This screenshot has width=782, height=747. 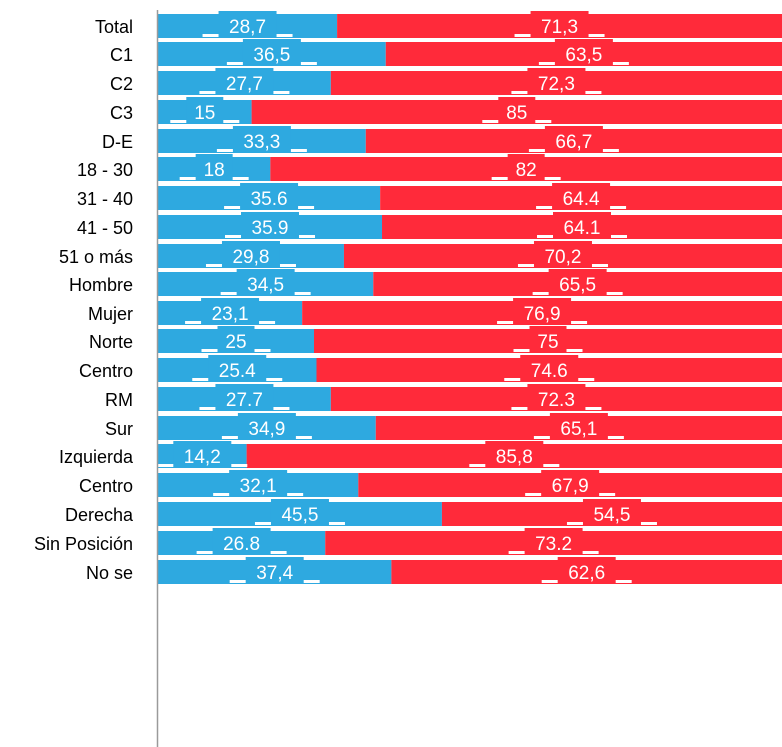 I want to click on value-label: 73.2, so click(x=553, y=544).